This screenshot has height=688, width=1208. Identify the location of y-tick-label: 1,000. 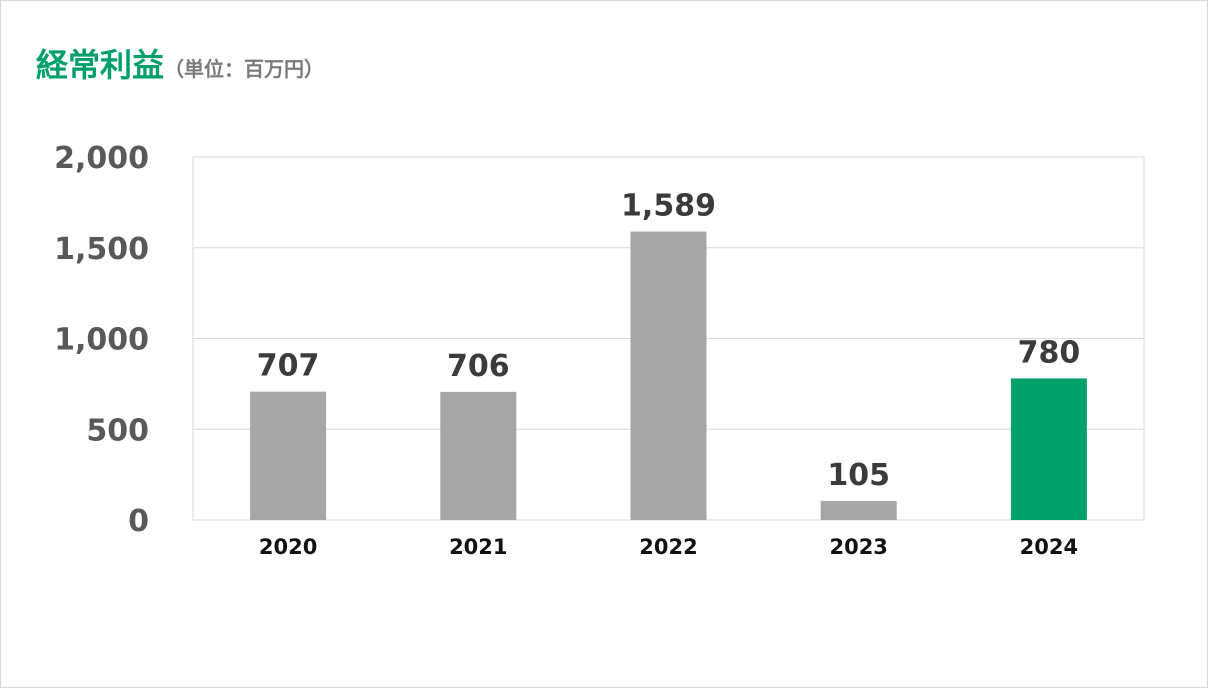
(101, 340).